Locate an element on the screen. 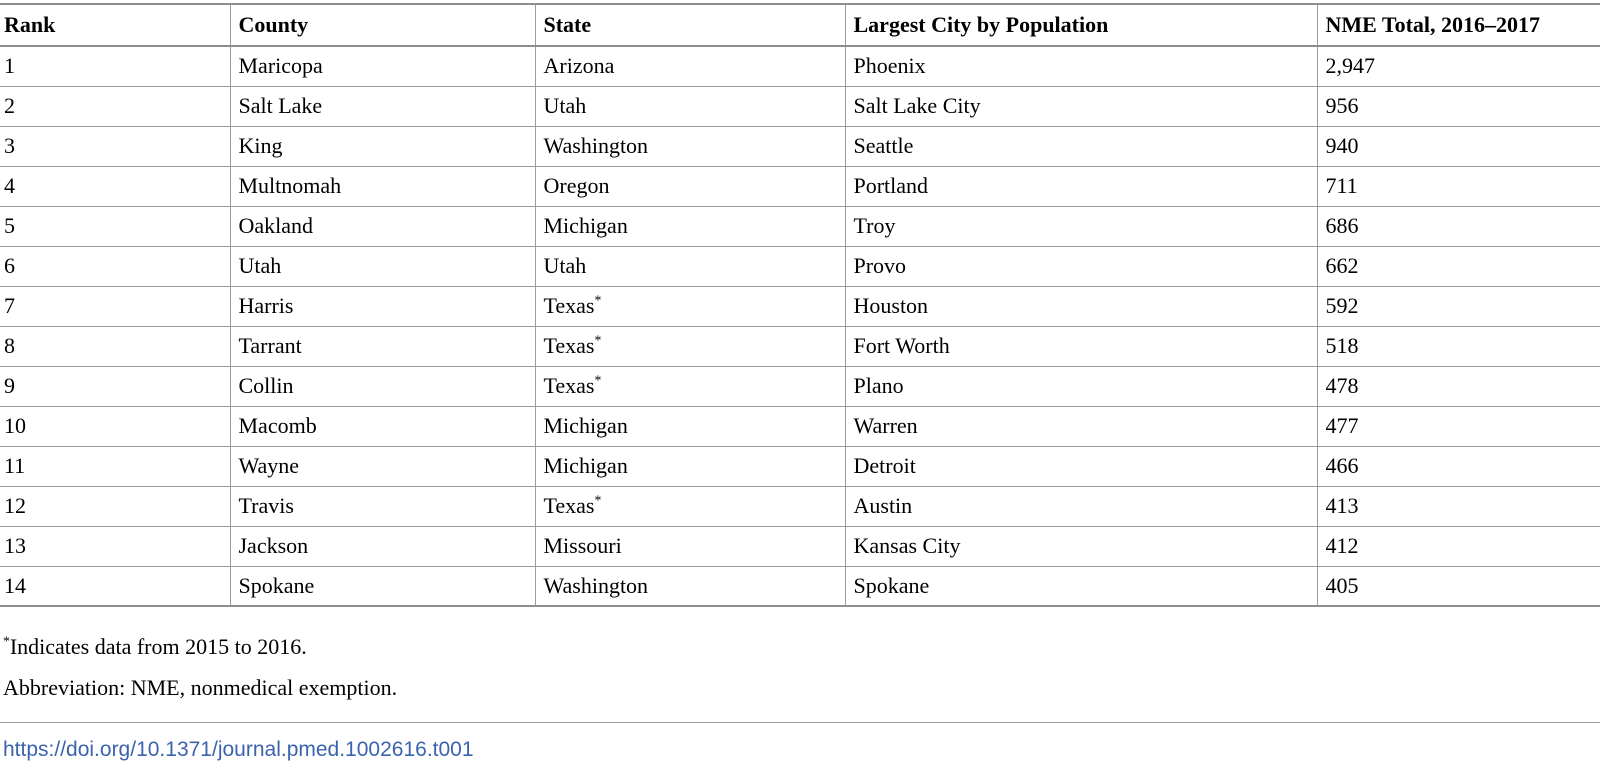 Image resolution: width=1600 pixels, height=764 pixels. table-cell: Oregon is located at coordinates (690, 186).